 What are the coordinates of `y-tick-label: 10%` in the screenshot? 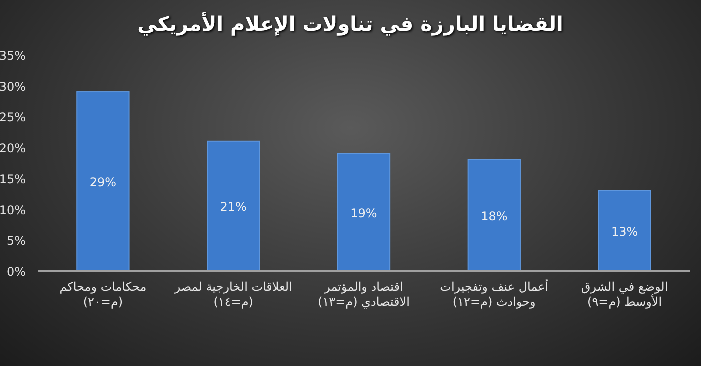 It's located at (13, 210).